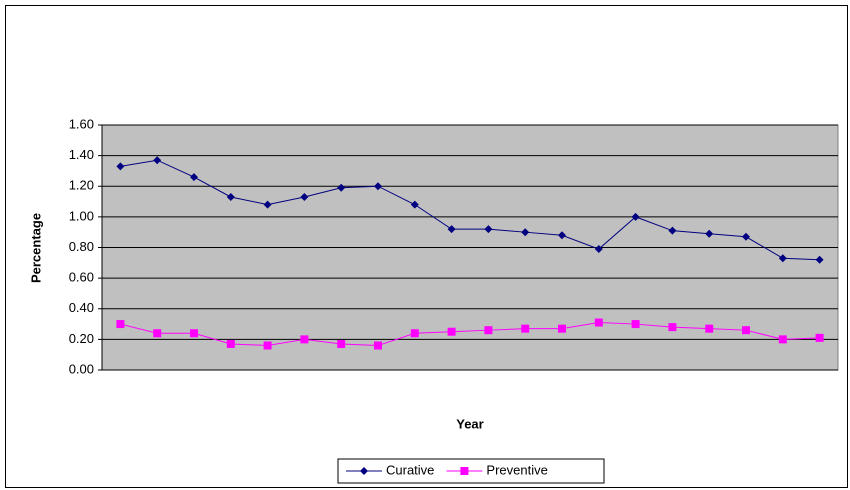  What do you see at coordinates (81, 307) in the screenshot?
I see `y-tick-label: 0.40` at bounding box center [81, 307].